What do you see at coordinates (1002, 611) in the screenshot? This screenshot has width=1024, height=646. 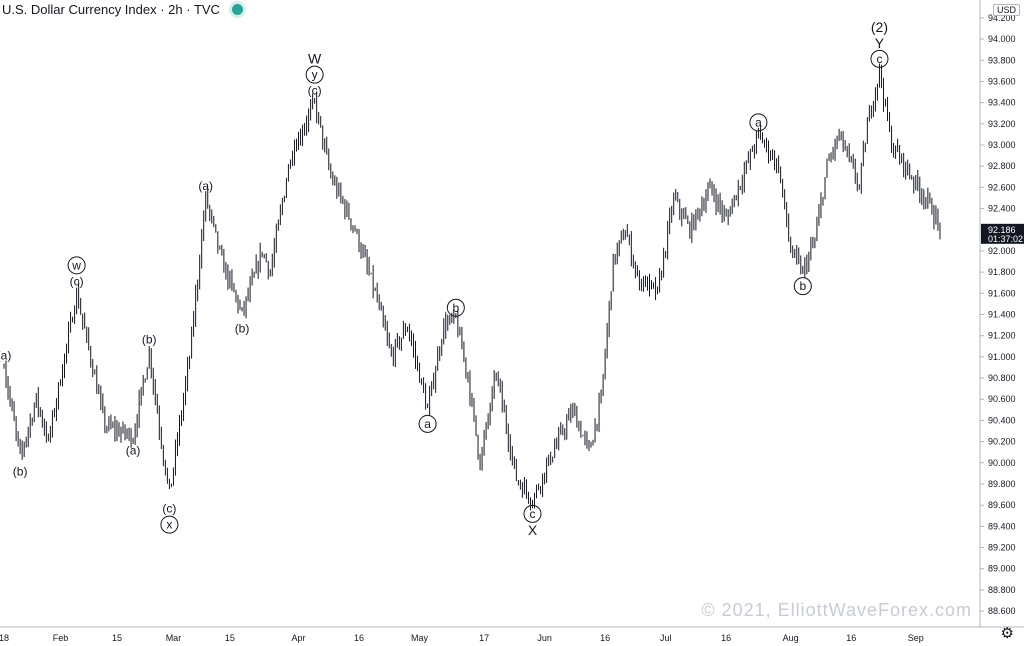 I see `y-tick-label: 88.600` at bounding box center [1002, 611].